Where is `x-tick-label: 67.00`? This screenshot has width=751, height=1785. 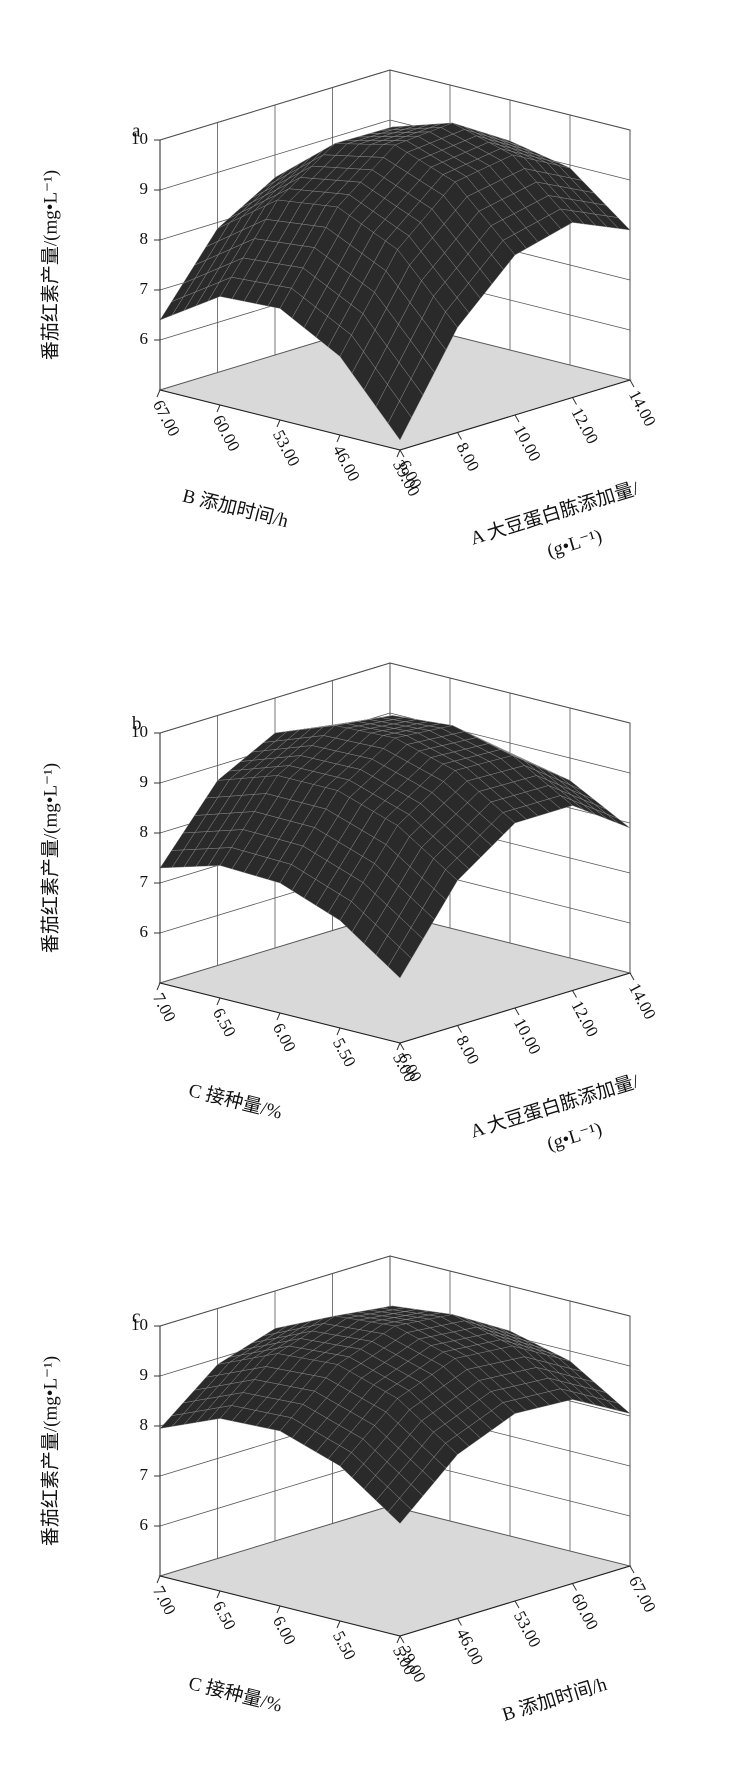 x-tick-label: 67.00 is located at coordinates (642, 1594).